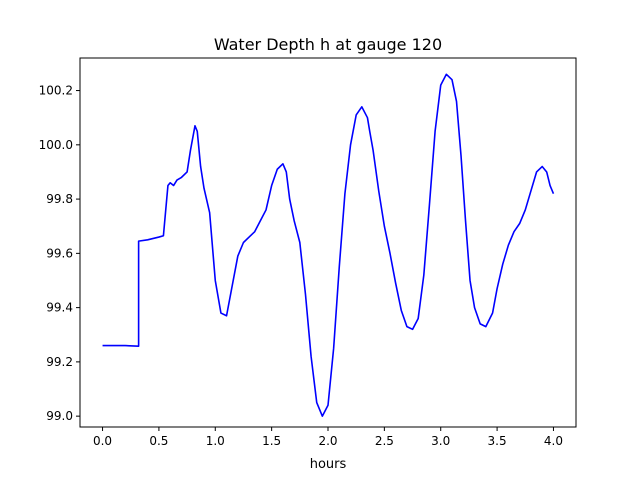 This screenshot has width=640, height=480. Describe the element at coordinates (59, 199) in the screenshot. I see `y-tick-label: 99.8` at that location.